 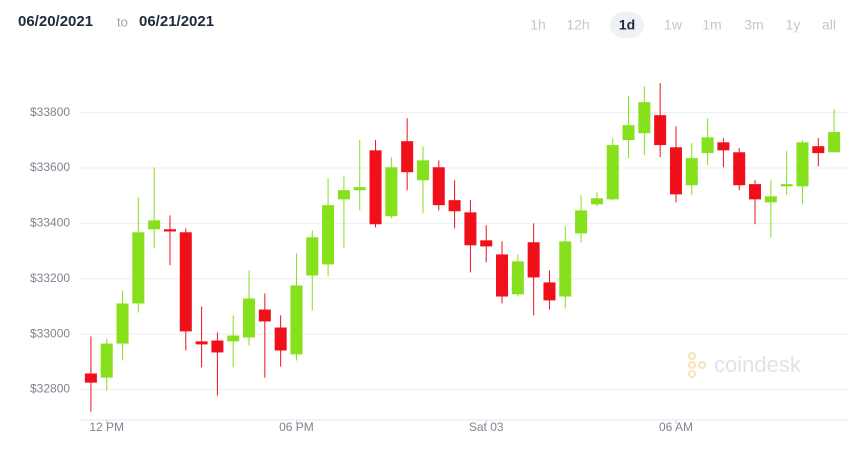 What do you see at coordinates (50, 278) in the screenshot?
I see `y-tick-label: $33200` at bounding box center [50, 278].